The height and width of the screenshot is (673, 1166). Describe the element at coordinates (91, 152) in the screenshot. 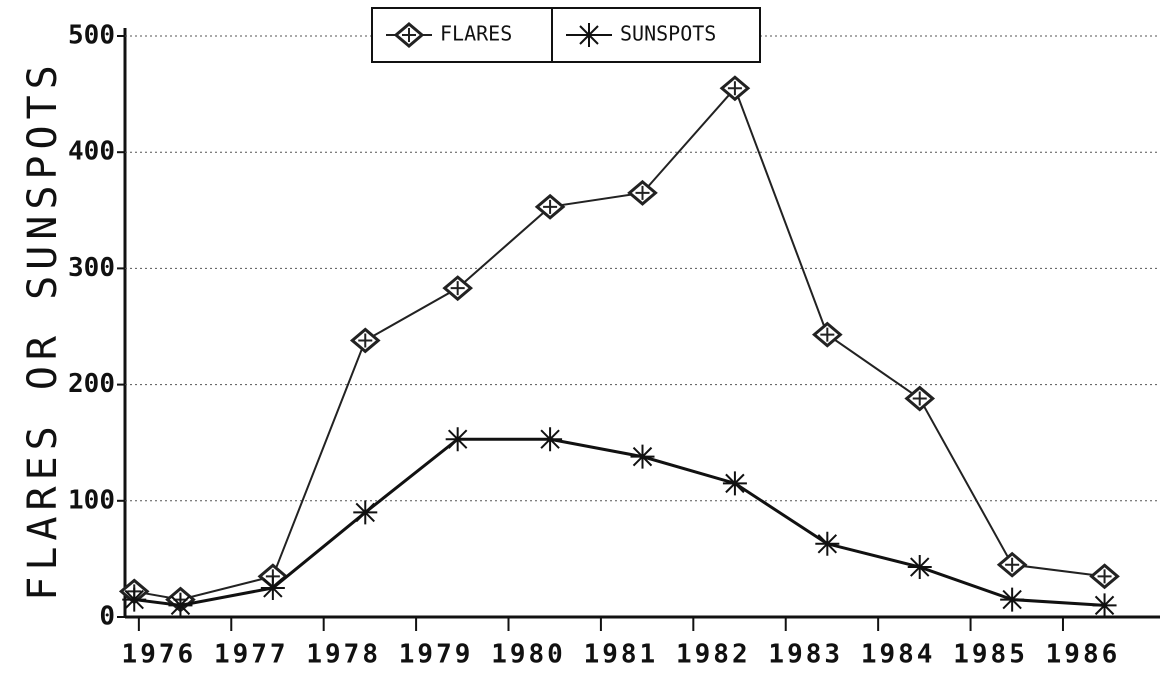

I see `y-tick-label: 400` at that location.